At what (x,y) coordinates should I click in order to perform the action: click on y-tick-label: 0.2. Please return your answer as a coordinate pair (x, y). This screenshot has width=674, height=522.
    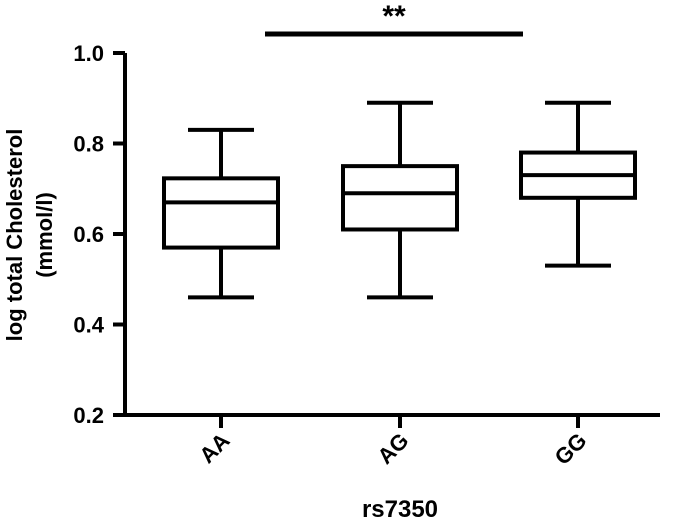
    Looking at the image, I should click on (88, 415).